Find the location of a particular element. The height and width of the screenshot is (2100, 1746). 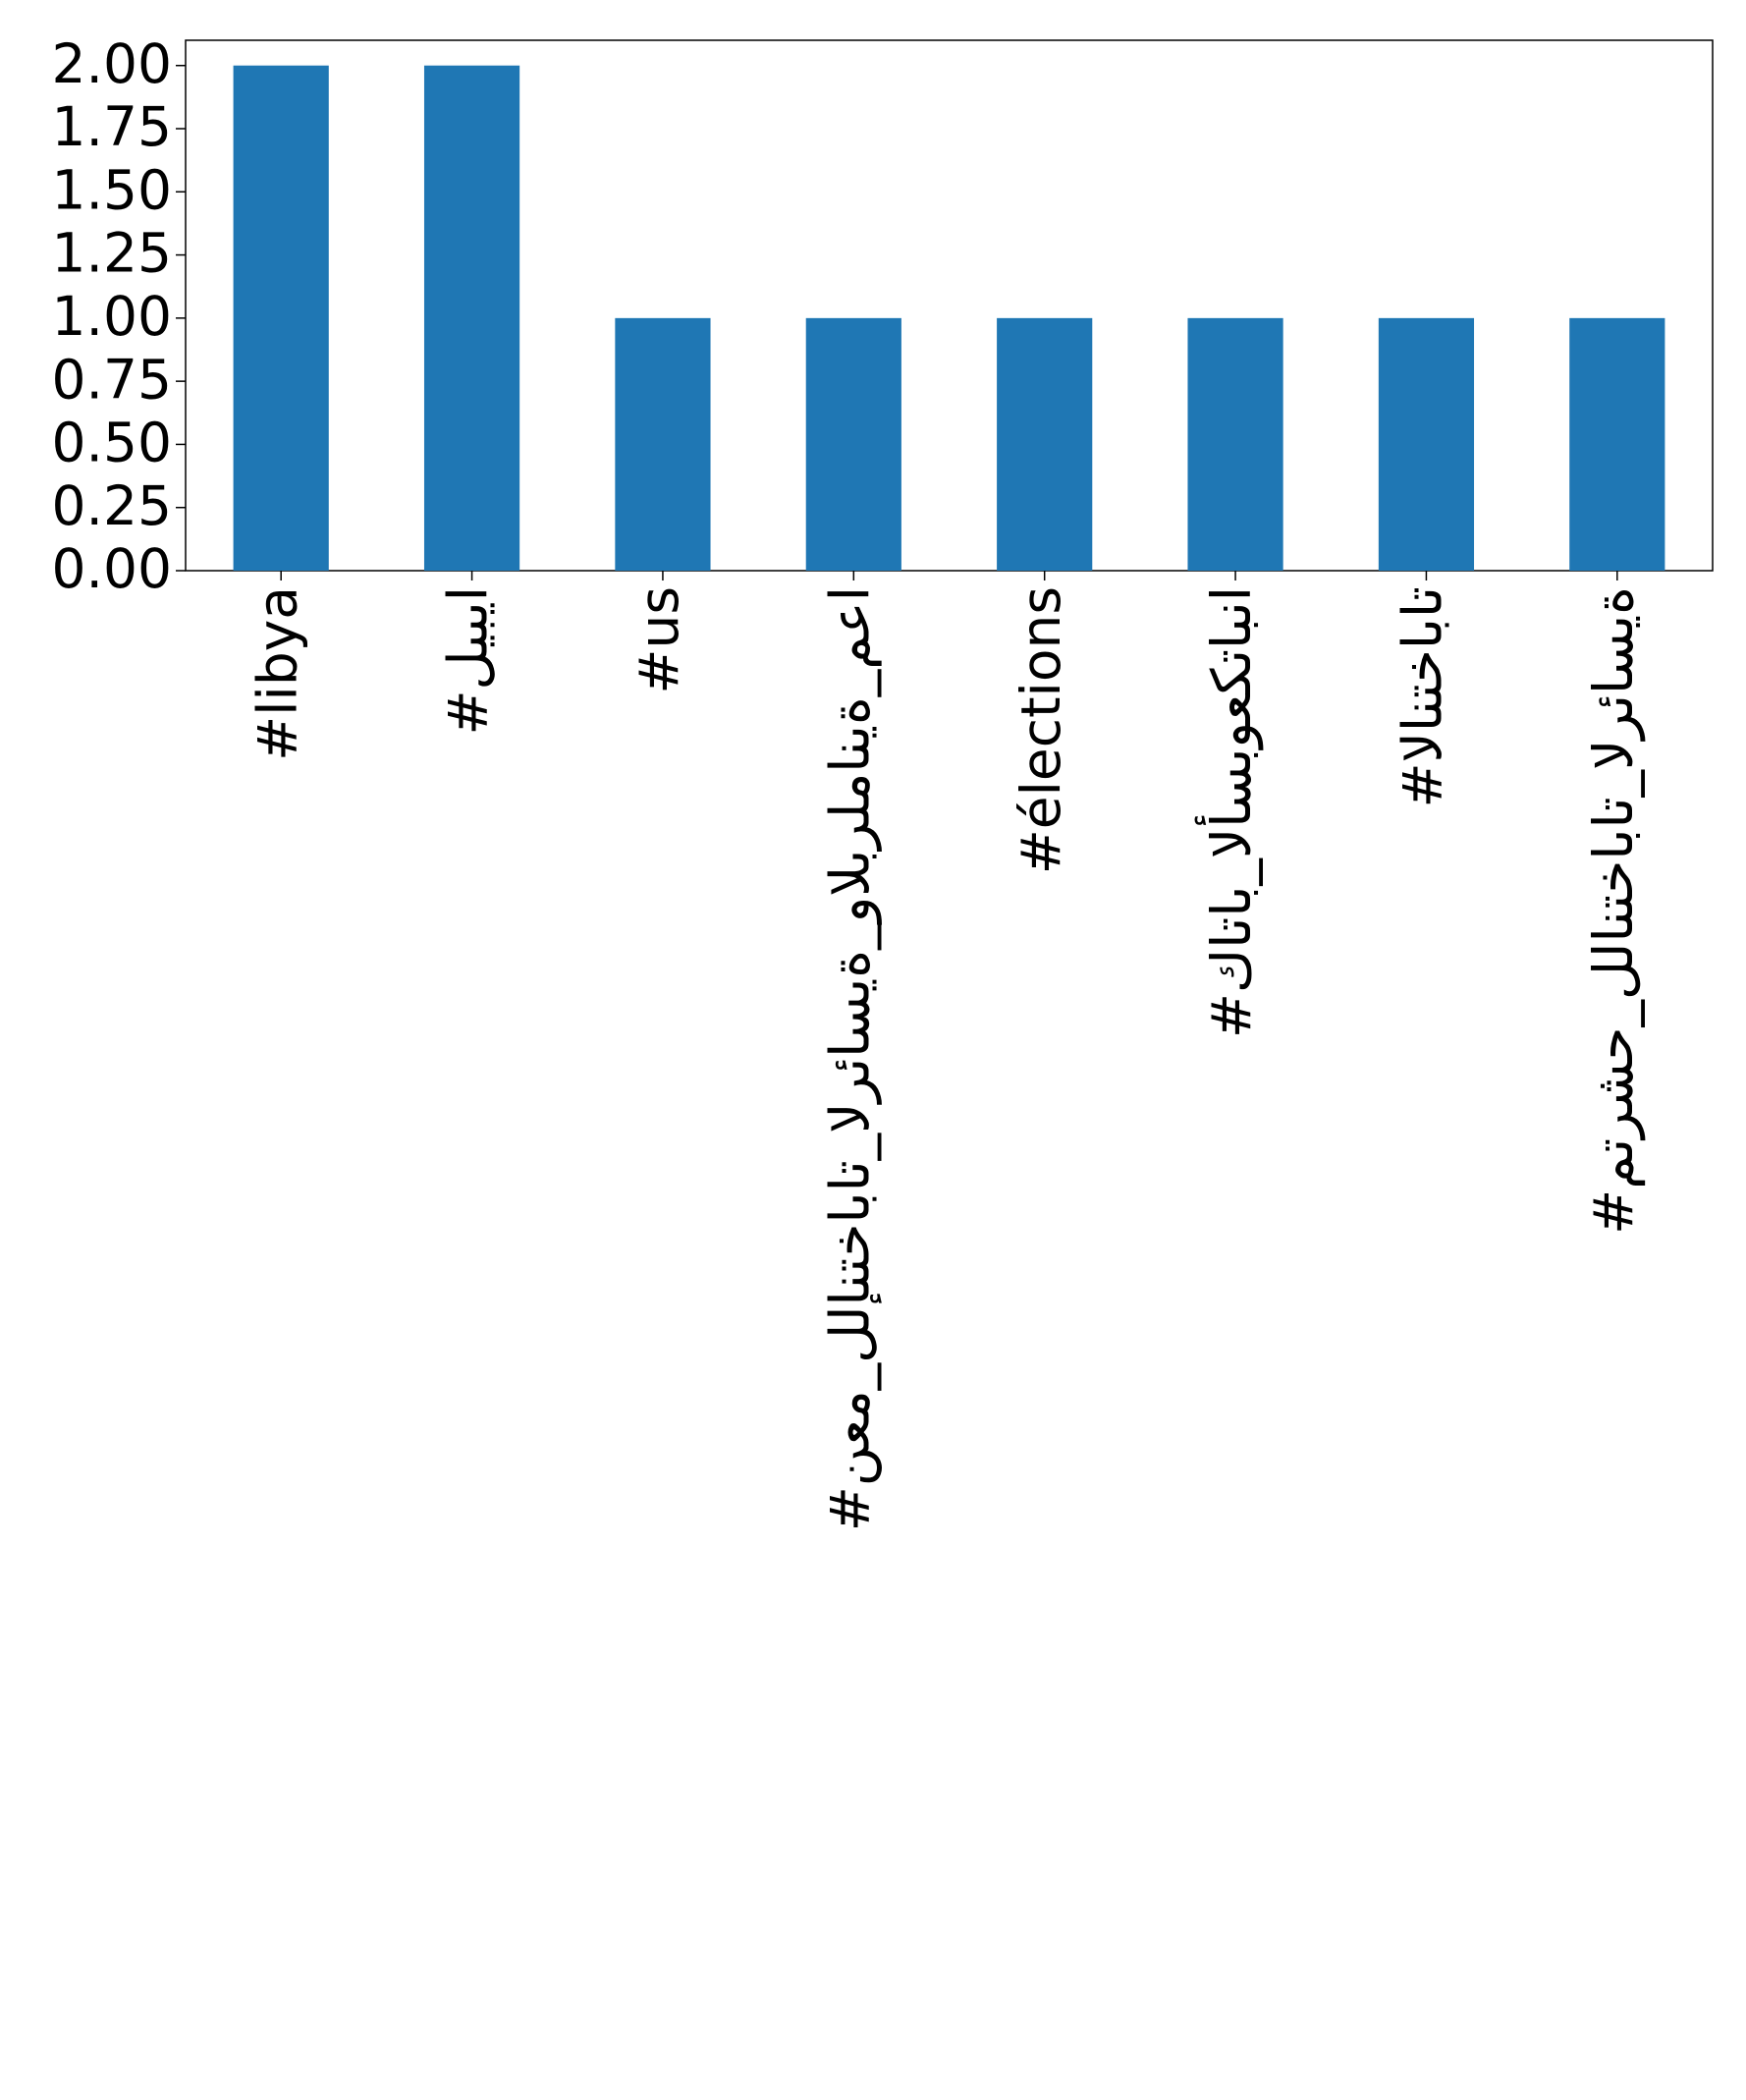

y-tick-label: 1.00 is located at coordinates (112, 316).